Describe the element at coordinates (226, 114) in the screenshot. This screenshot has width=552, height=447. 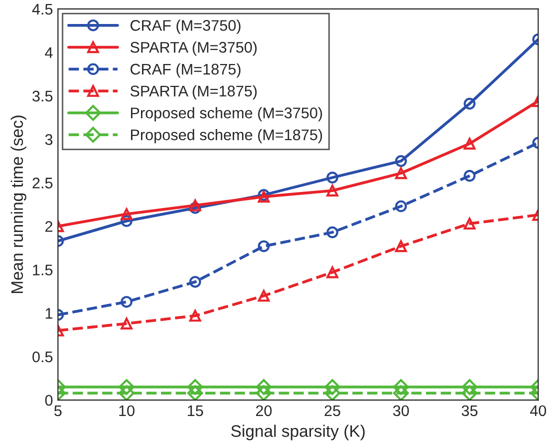
I see `legend-label: Proposed scheme (M=3750)` at that location.